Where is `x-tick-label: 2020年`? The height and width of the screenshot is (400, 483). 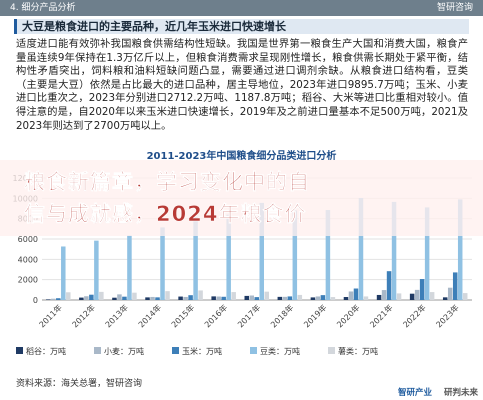 x-tick-label: 2020年 is located at coordinates (348, 315).